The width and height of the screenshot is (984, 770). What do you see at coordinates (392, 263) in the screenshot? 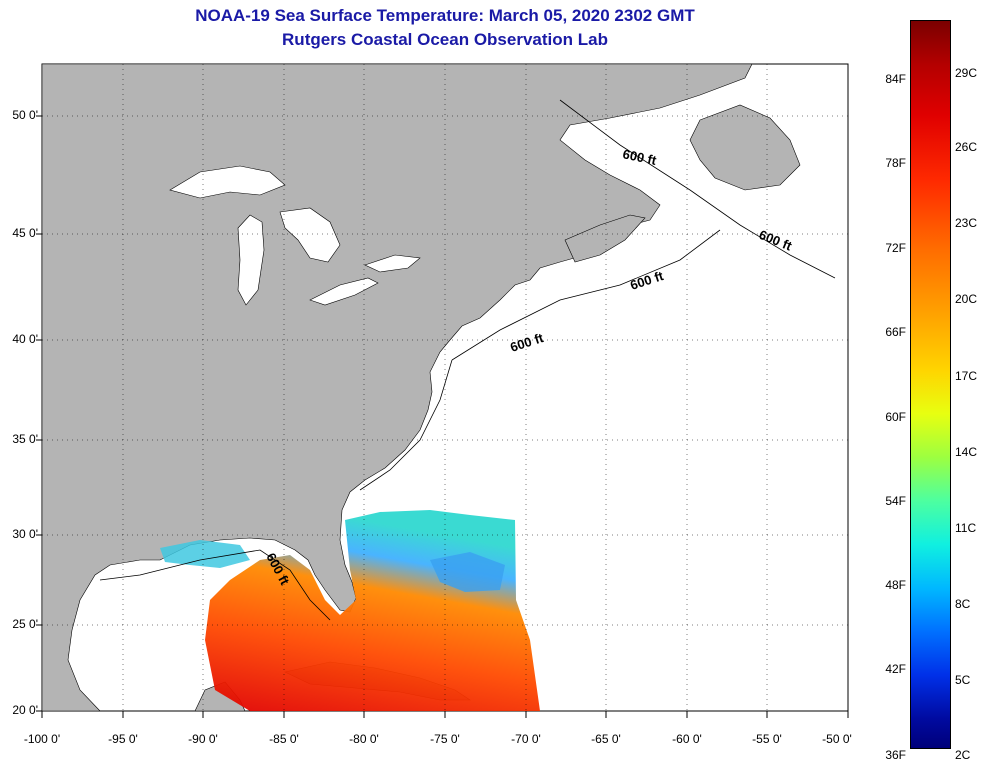
I see `lake-ontario` at bounding box center [392, 263].